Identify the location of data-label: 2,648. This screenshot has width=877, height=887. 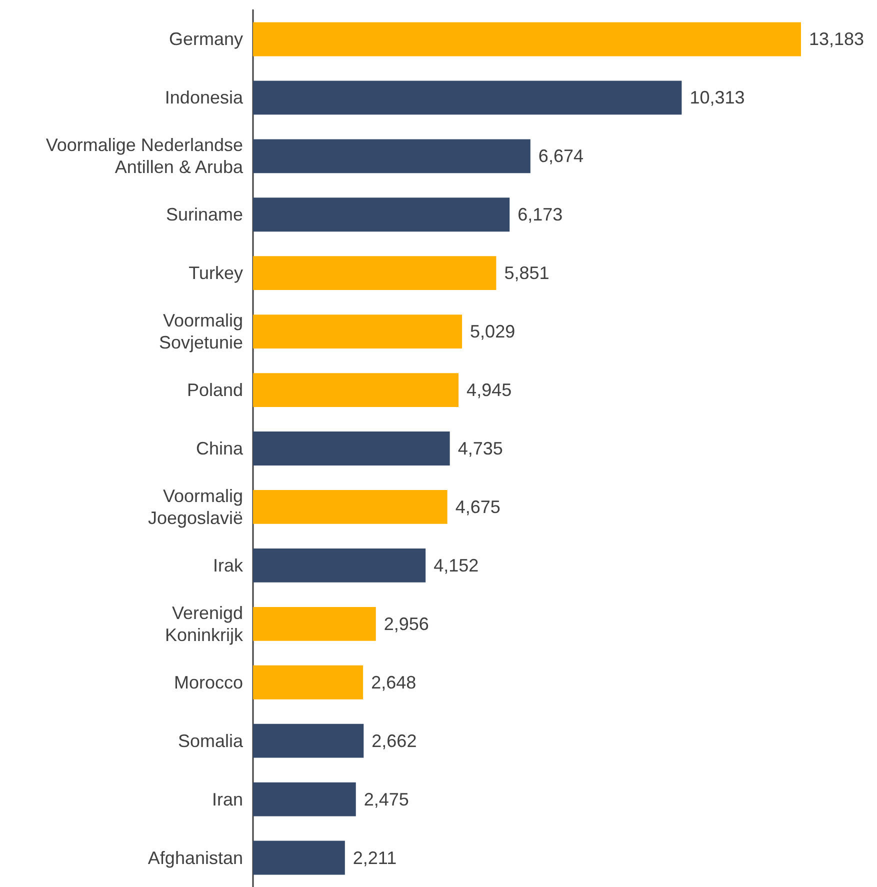
(393, 682).